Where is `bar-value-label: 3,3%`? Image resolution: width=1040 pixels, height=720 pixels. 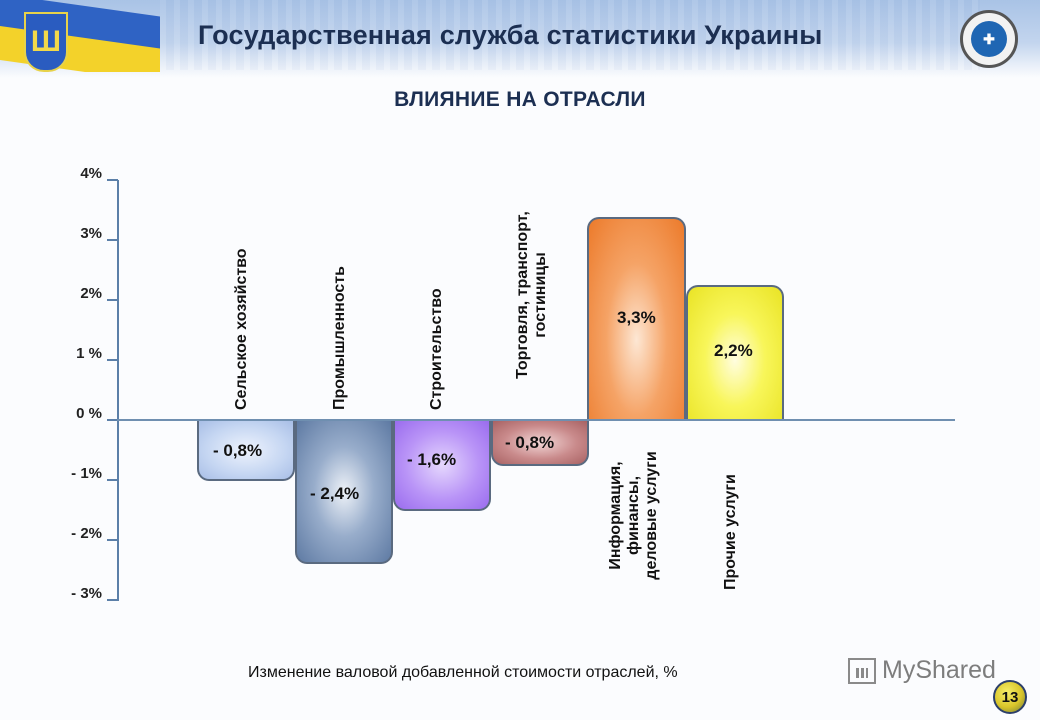
bar-value-label: 3,3% is located at coordinates (636, 317).